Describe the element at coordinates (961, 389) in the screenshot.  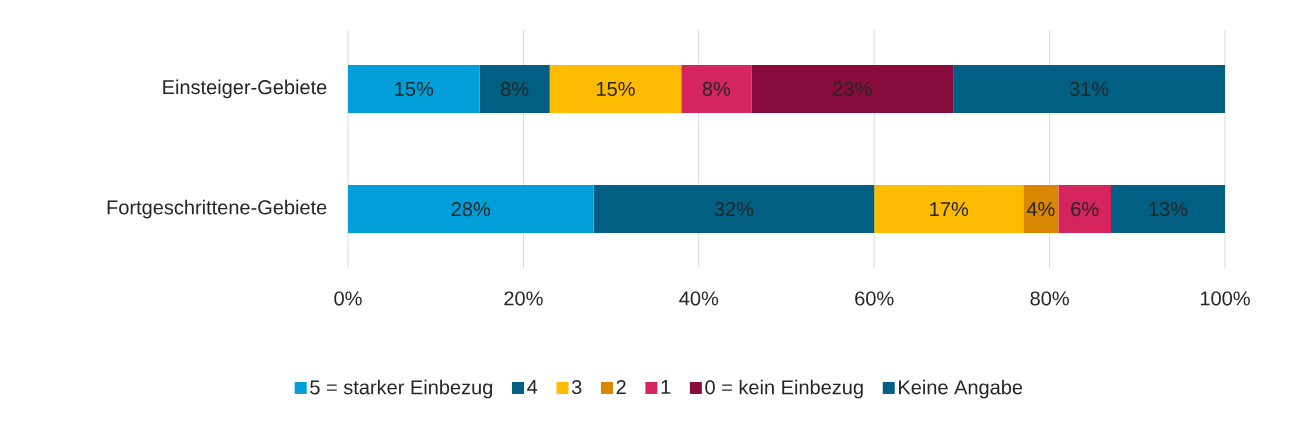
I see `legend-label: Keine Angabe` at that location.